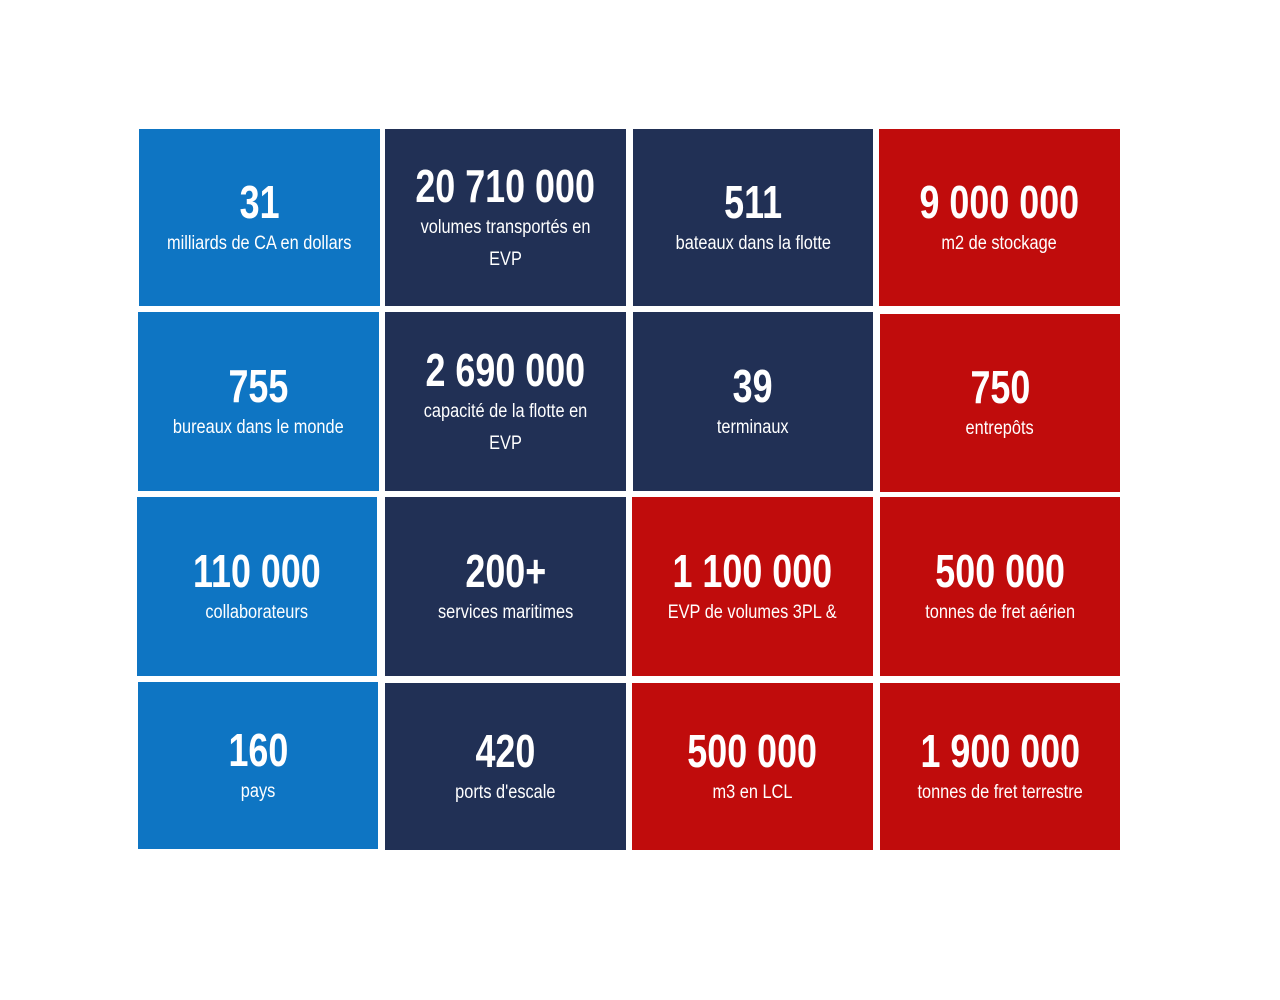 This screenshot has height=1000, width=1280. I want to click on stat-value: 1 900 000, so click(1000, 750).